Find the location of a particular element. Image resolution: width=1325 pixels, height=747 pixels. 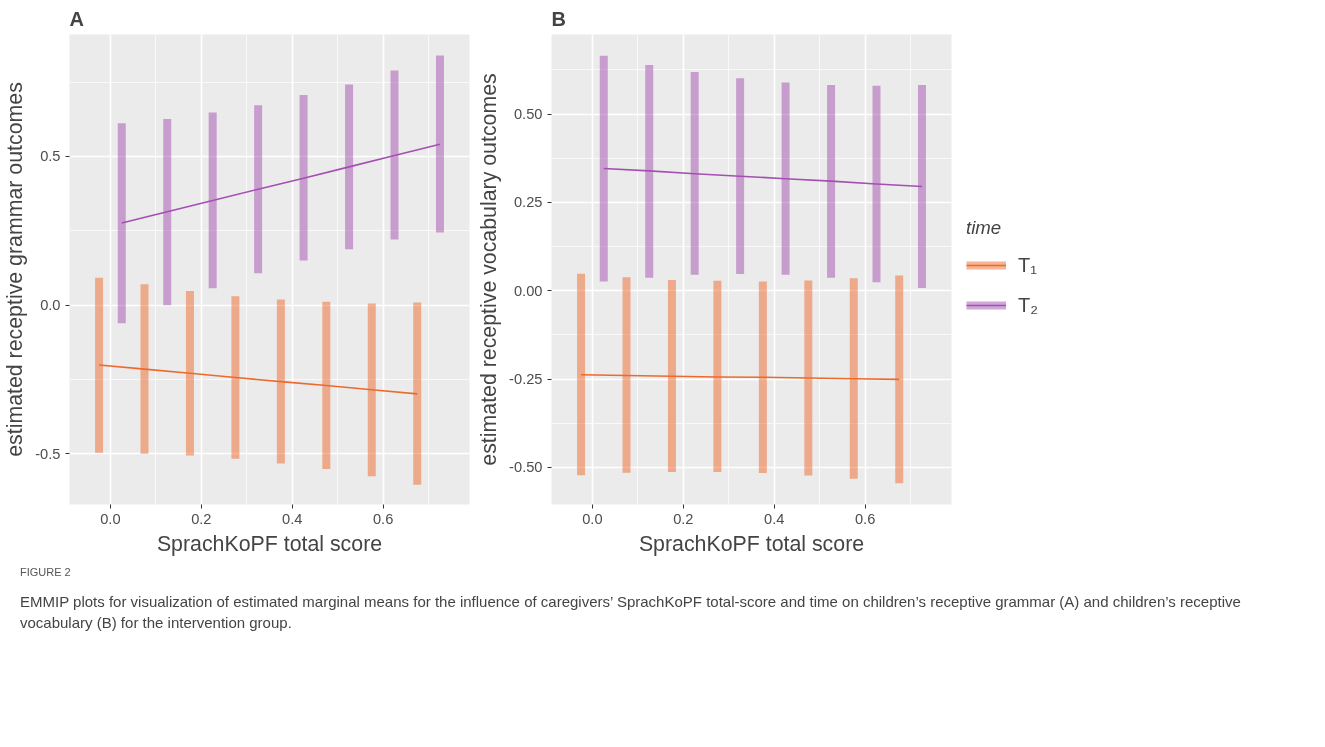

legend-label: T₁ is located at coordinates (1028, 265).